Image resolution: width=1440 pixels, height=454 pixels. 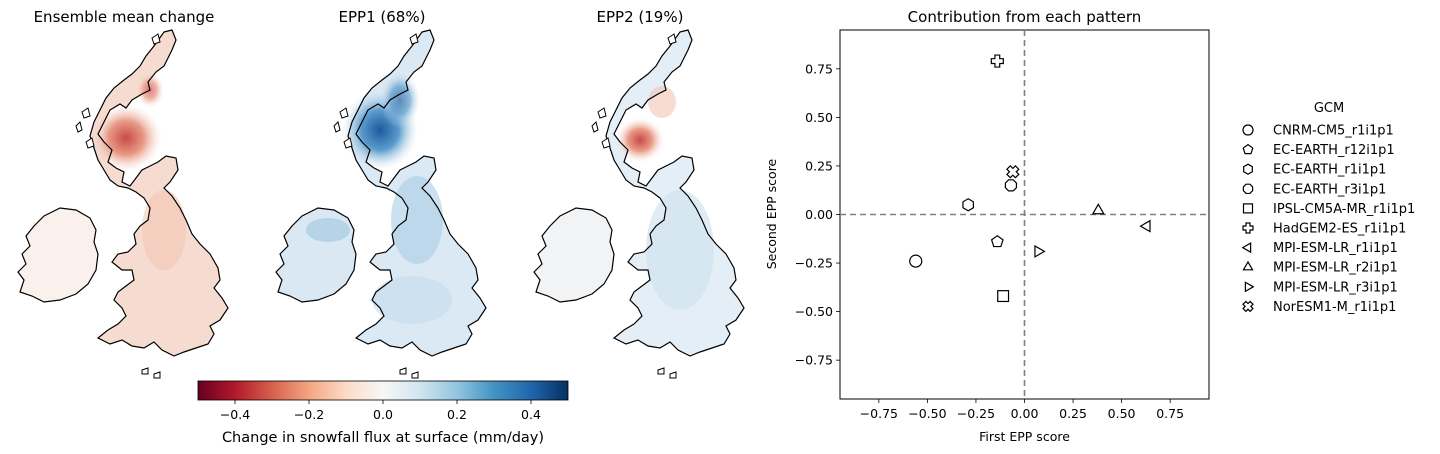 I want to click on legend-marker-ec-earth-r12i1p1, so click(x=1248, y=149).